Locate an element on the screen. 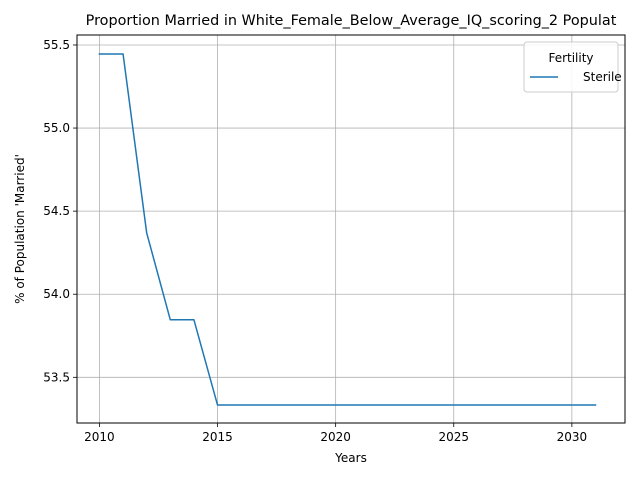 Image resolution: width=640 pixels, height=484 pixels. y-tick-label: 54.5 is located at coordinates (56, 211).